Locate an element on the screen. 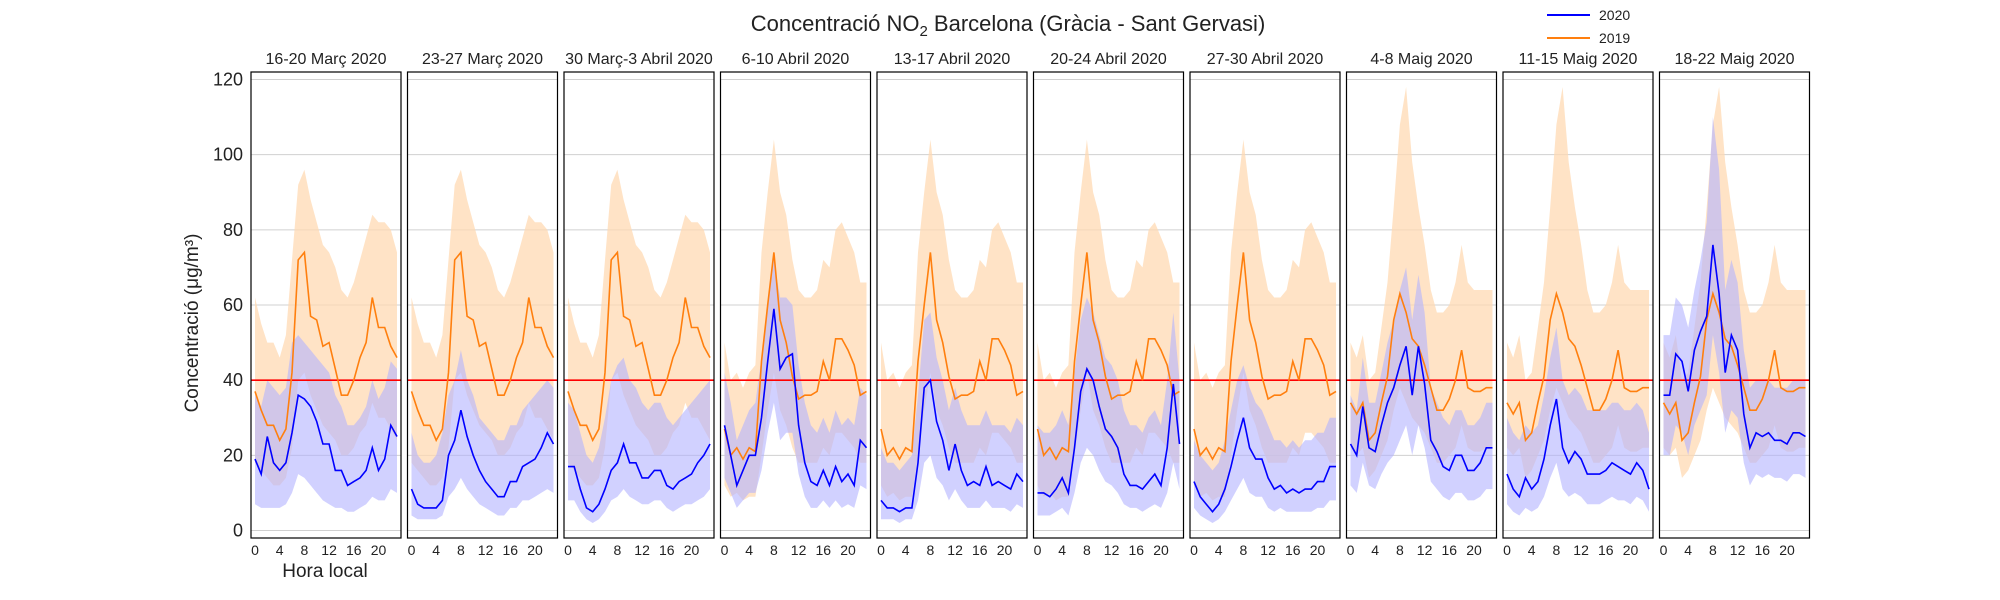 The image size is (2000, 600). band-2019 is located at coordinates (639, 327).